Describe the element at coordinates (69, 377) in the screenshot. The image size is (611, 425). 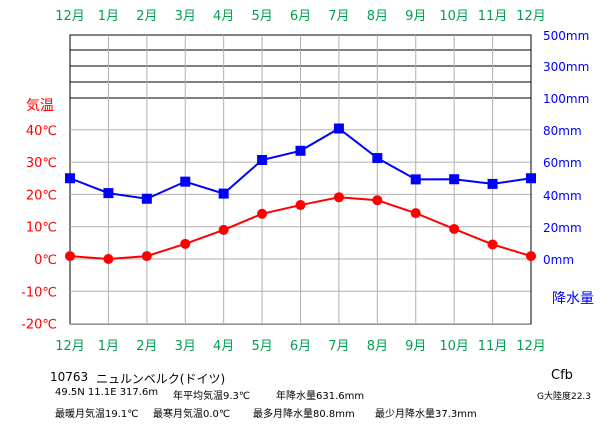
I see `station-code: 10763` at that location.